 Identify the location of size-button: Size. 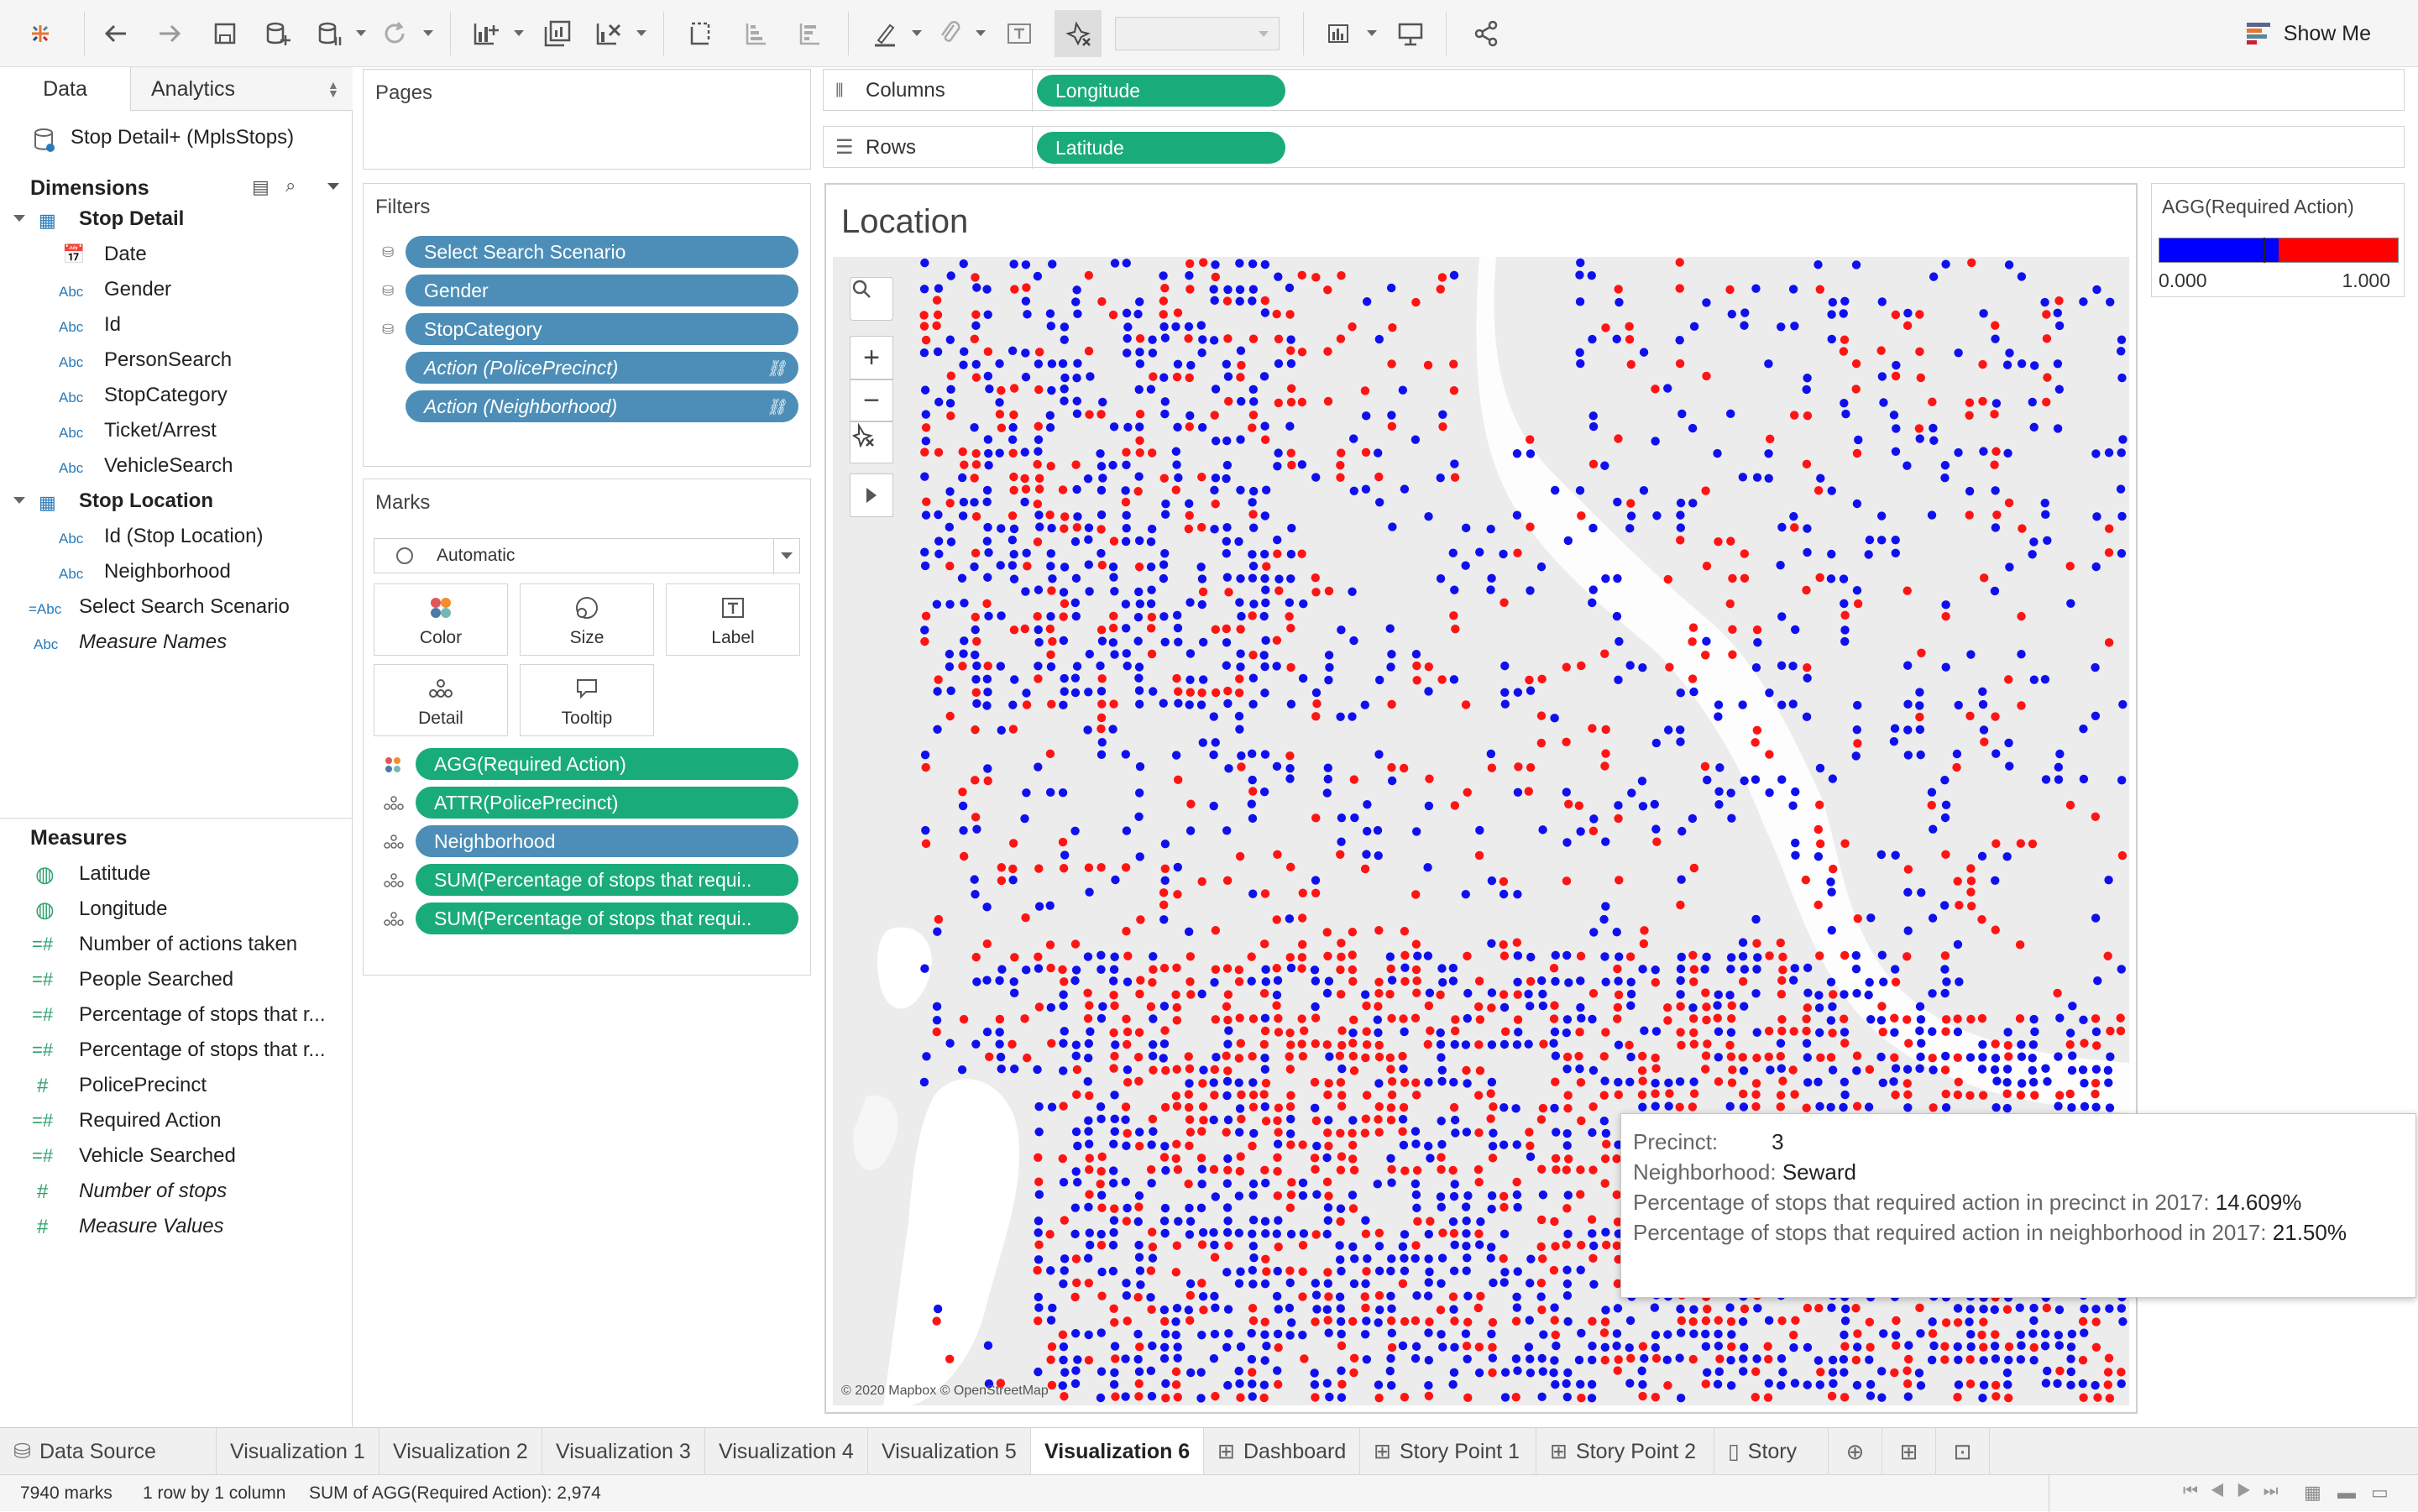
(587, 619).